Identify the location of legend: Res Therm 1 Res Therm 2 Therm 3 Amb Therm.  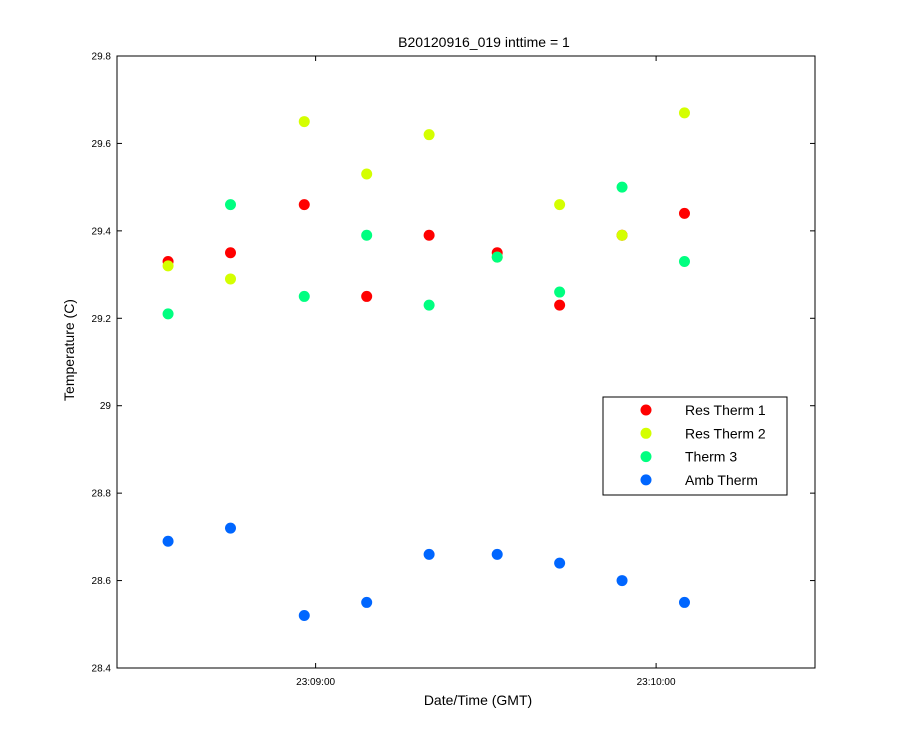
(695, 446).